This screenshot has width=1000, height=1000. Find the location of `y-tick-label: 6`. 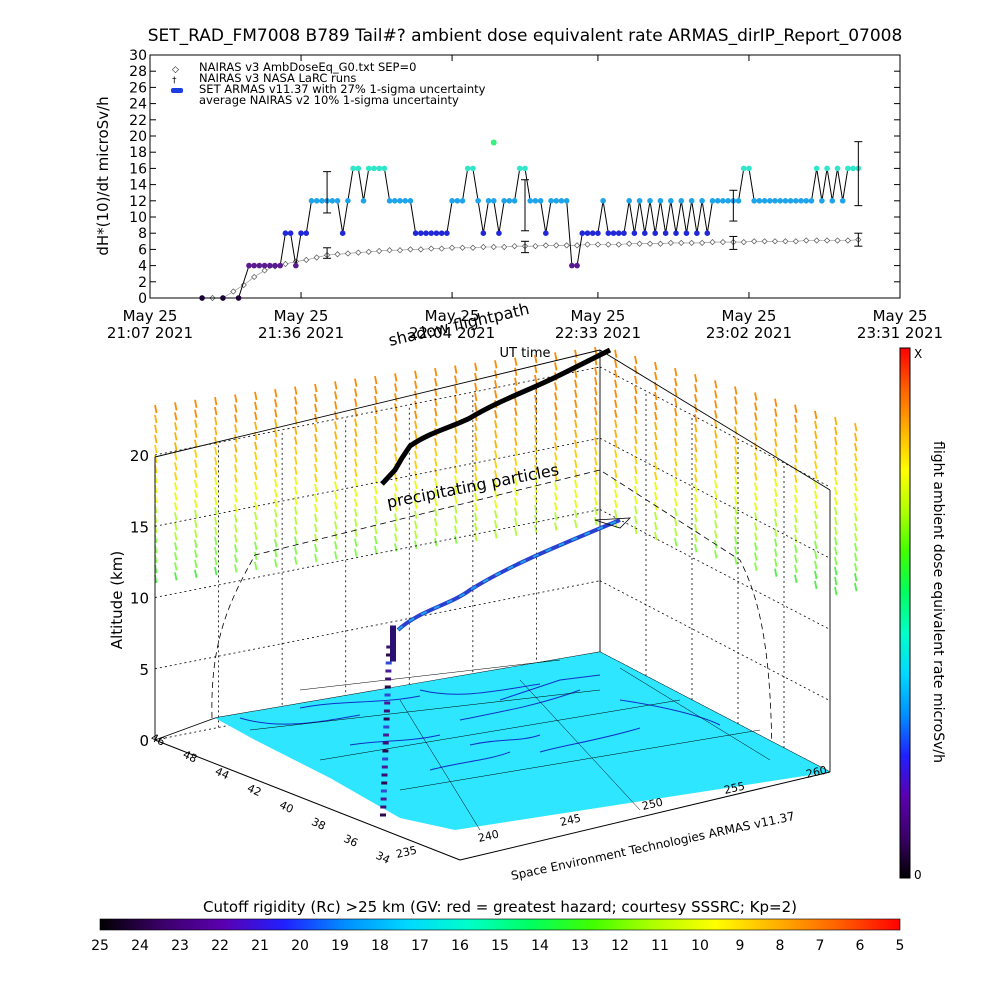

y-tick-label: 6 is located at coordinates (142, 250).